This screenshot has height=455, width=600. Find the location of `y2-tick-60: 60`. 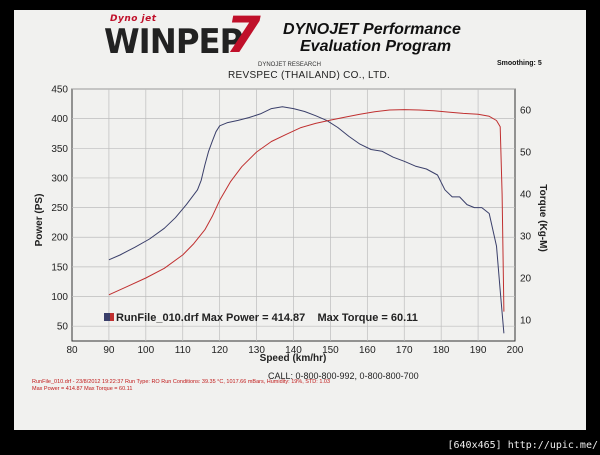

y2-tick-60: 60 is located at coordinates (526, 111).